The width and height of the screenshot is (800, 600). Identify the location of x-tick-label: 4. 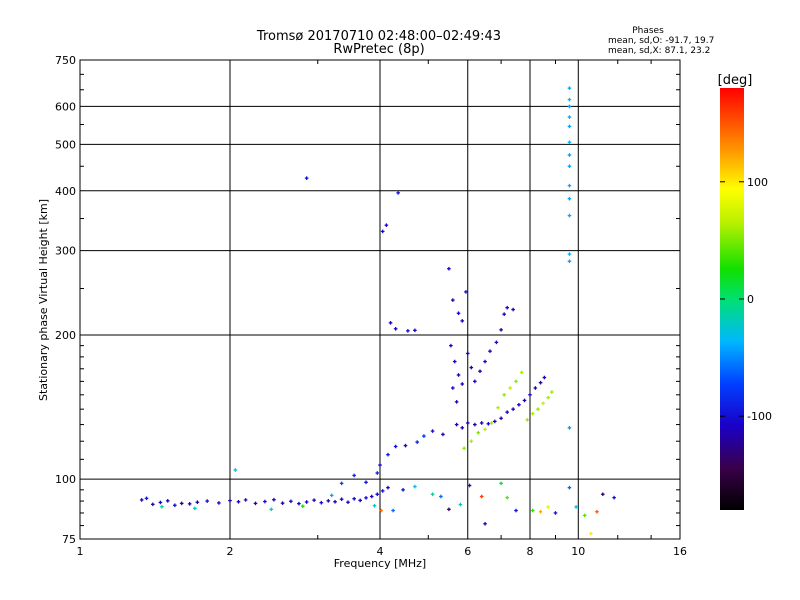
(380, 551).